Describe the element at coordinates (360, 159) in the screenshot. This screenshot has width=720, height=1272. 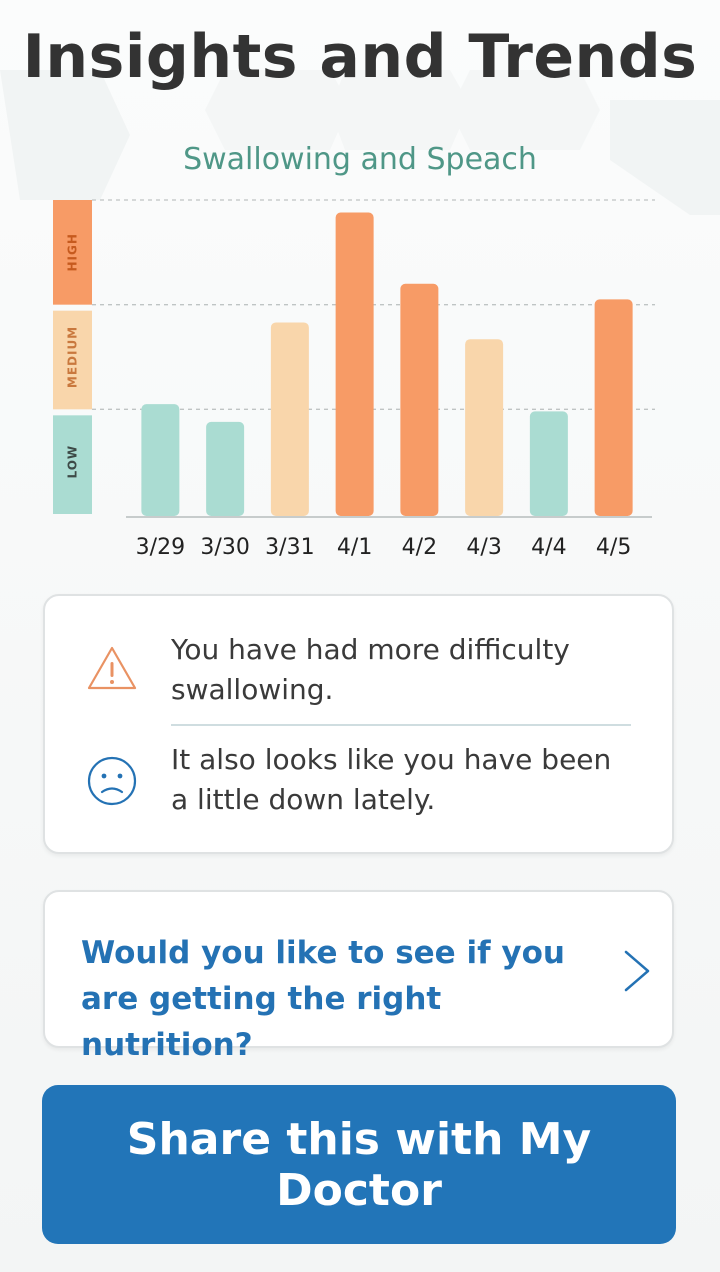
I see `chart-title: Swallowing and Speach` at that location.